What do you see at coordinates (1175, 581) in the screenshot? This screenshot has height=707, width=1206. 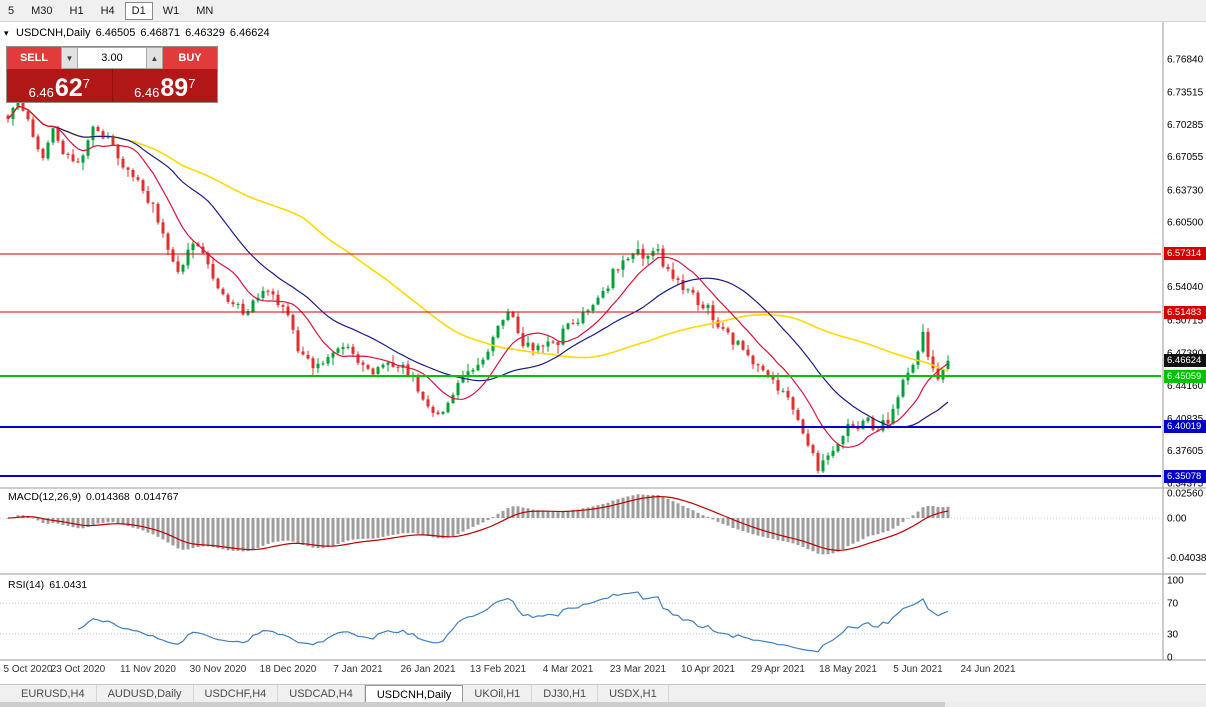 I see `svg-text: 100` at bounding box center [1175, 581].